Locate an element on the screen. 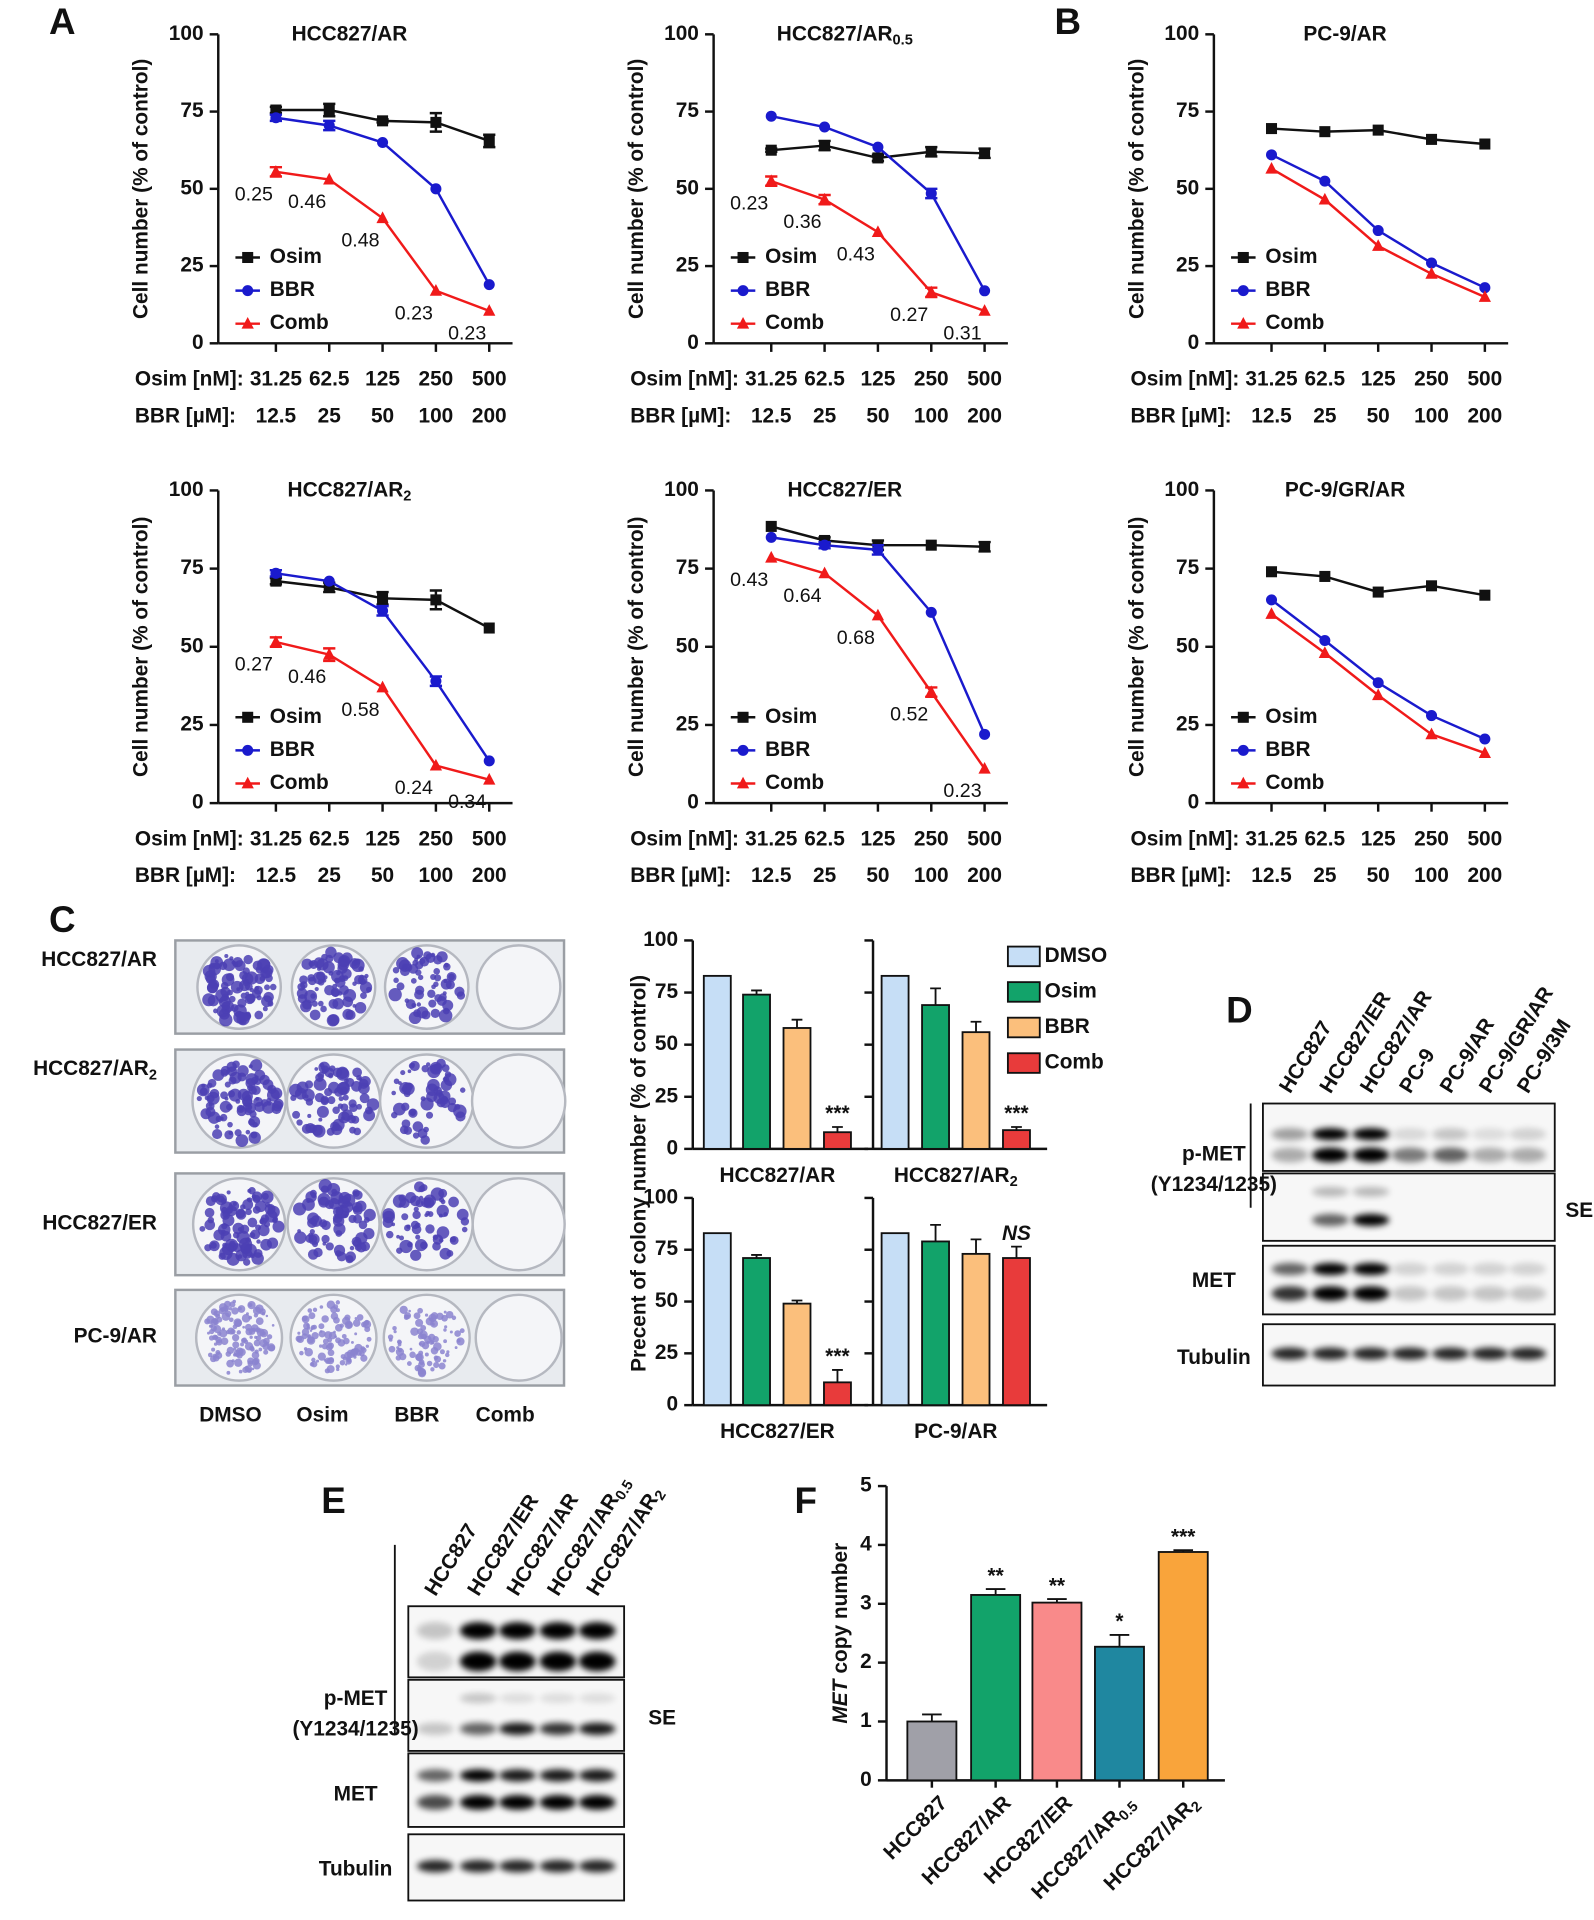 This screenshot has width=1594, height=1920. y-tick-label: 3 is located at coordinates (866, 1602).